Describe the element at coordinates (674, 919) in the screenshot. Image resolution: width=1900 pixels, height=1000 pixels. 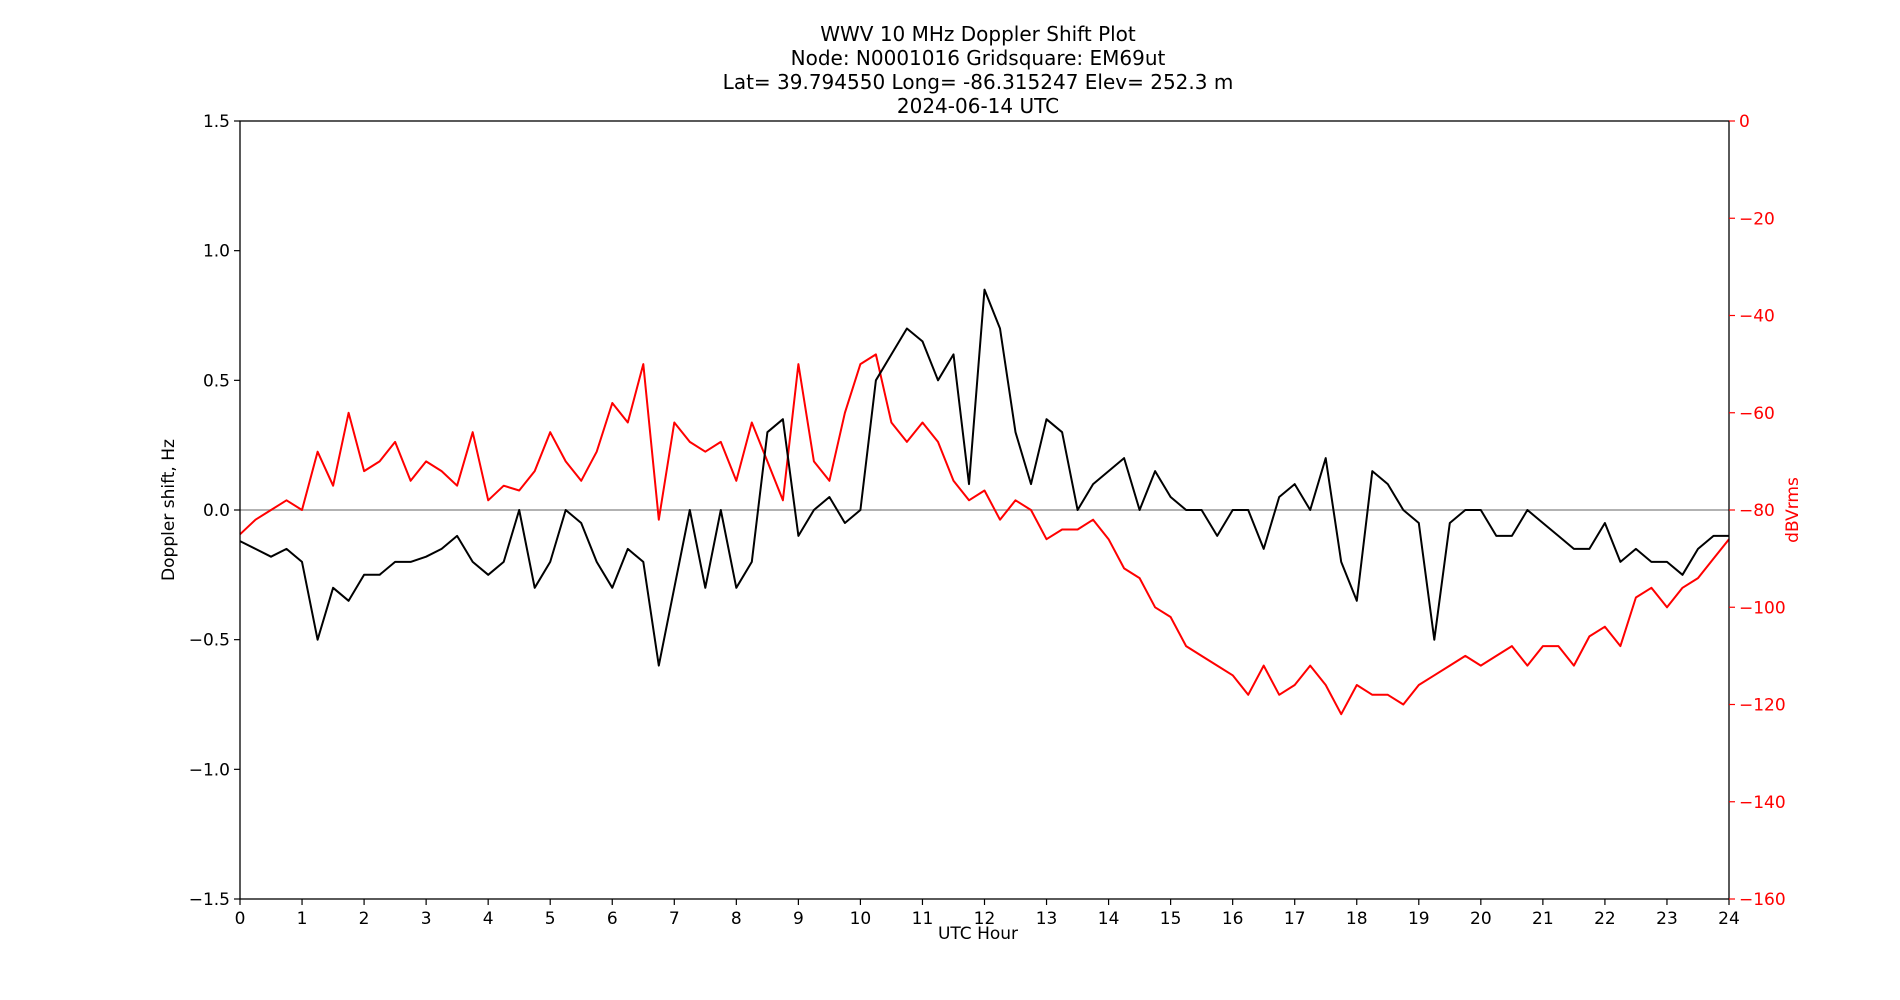
I see `x-tick-label: 7` at that location.